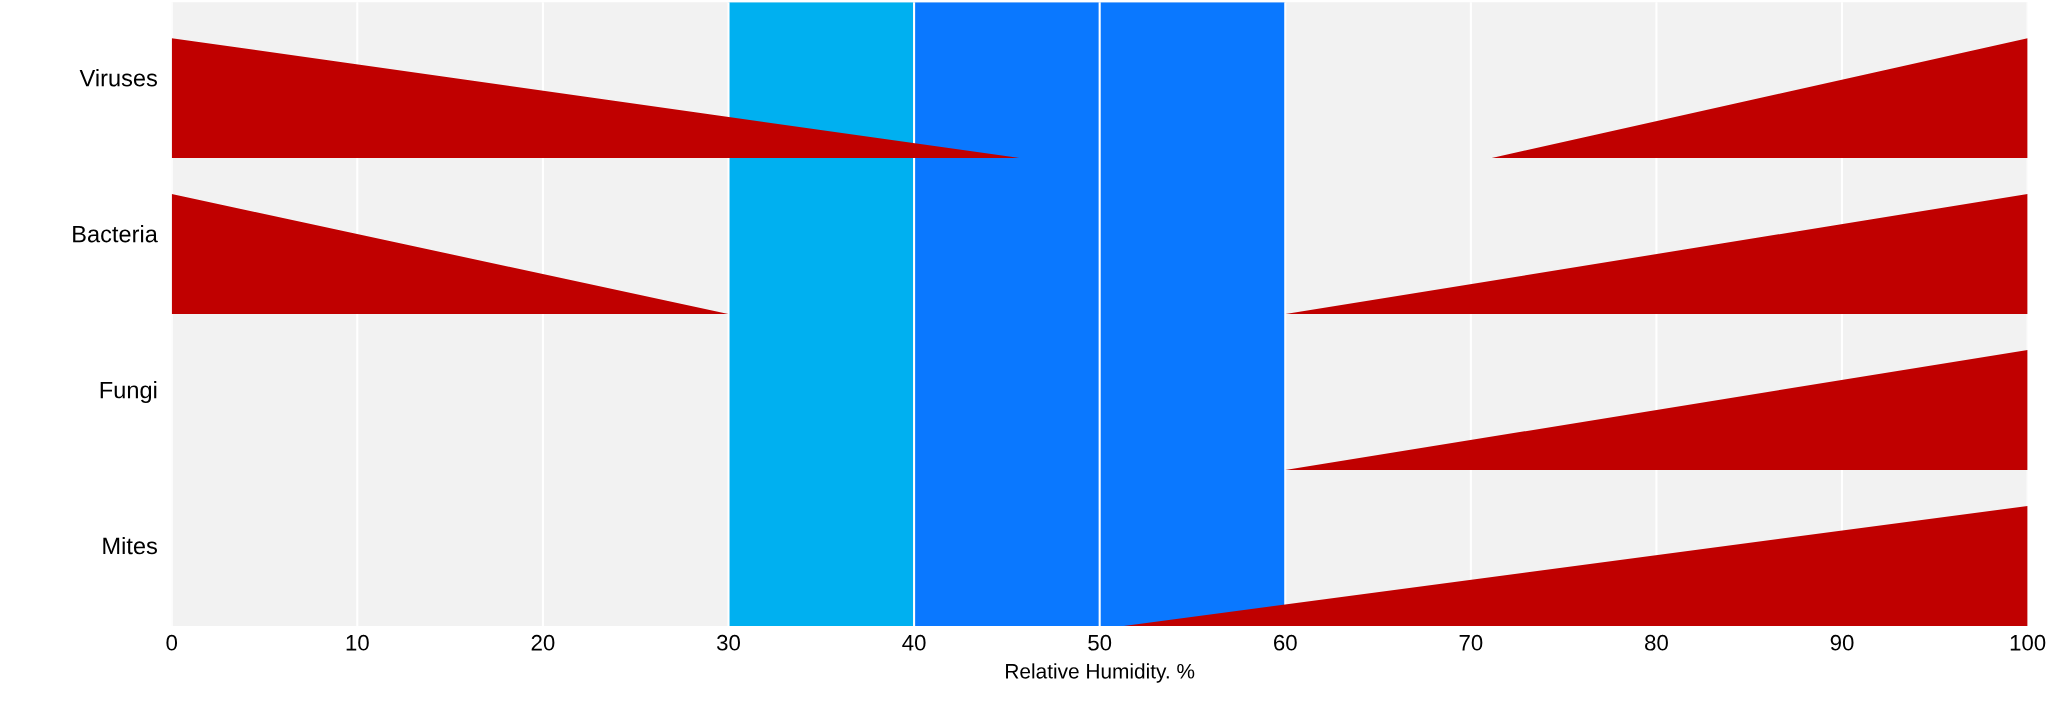 The height and width of the screenshot is (717, 2069). I want to click on x-tick-label: 100, so click(2028, 642).